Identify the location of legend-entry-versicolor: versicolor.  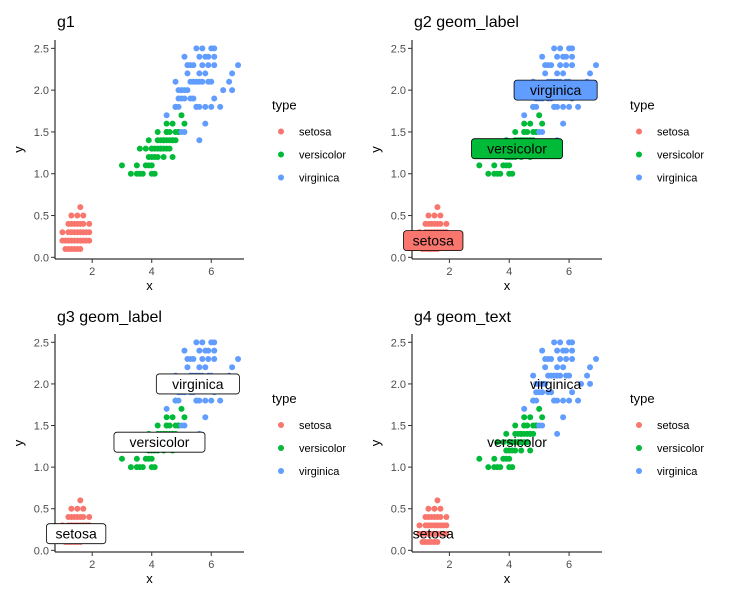
(680, 449).